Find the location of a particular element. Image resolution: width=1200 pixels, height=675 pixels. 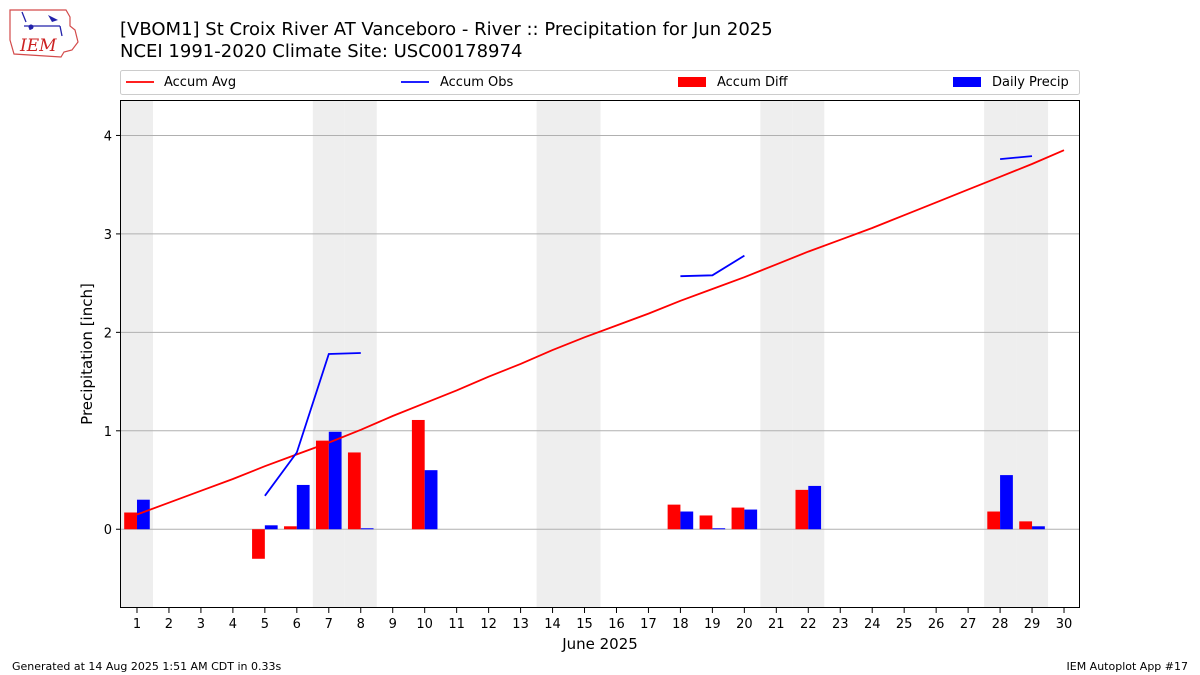

logo-text: IEM is located at coordinates (38, 46).